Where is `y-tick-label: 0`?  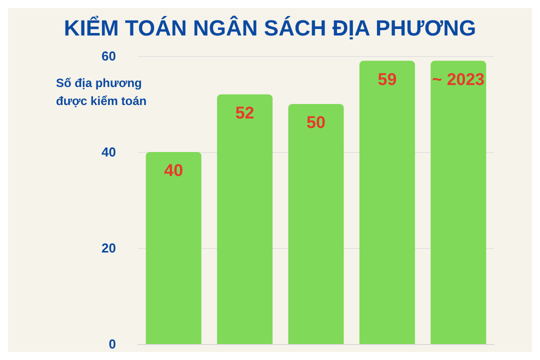
y-tick-label: 0 is located at coordinates (112, 344).